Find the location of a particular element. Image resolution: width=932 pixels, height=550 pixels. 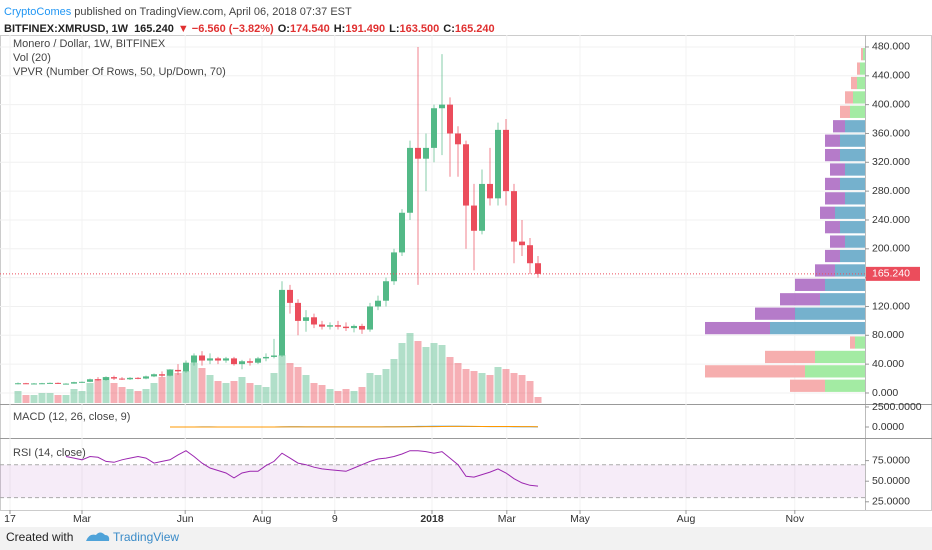

author: CryptoComes is located at coordinates (38, 12).